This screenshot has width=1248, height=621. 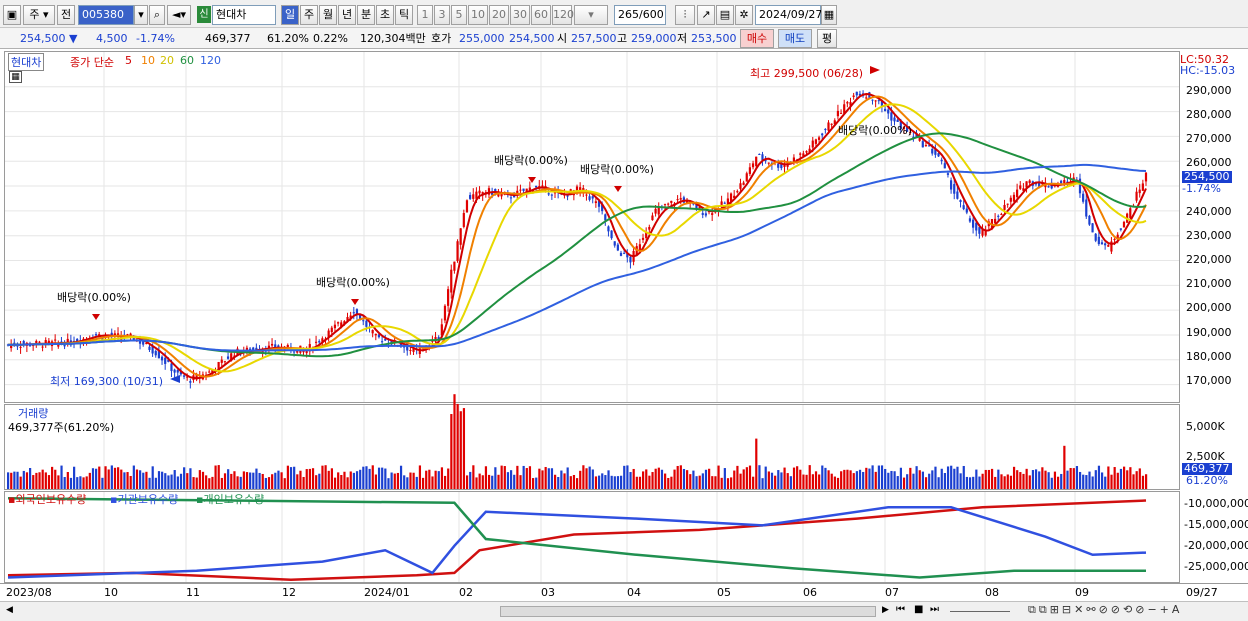 What do you see at coordinates (459, 15) in the screenshot?
I see `num-5: 5` at bounding box center [459, 15].